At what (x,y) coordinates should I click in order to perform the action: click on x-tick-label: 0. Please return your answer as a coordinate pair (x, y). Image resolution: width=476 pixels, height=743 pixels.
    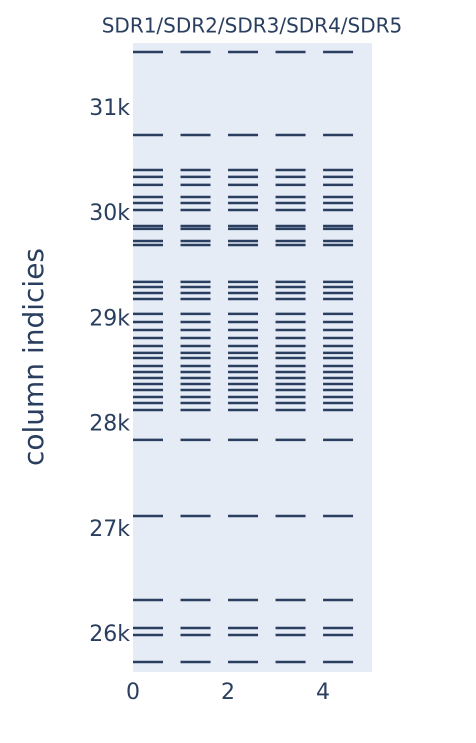
    Looking at the image, I should click on (133, 692).